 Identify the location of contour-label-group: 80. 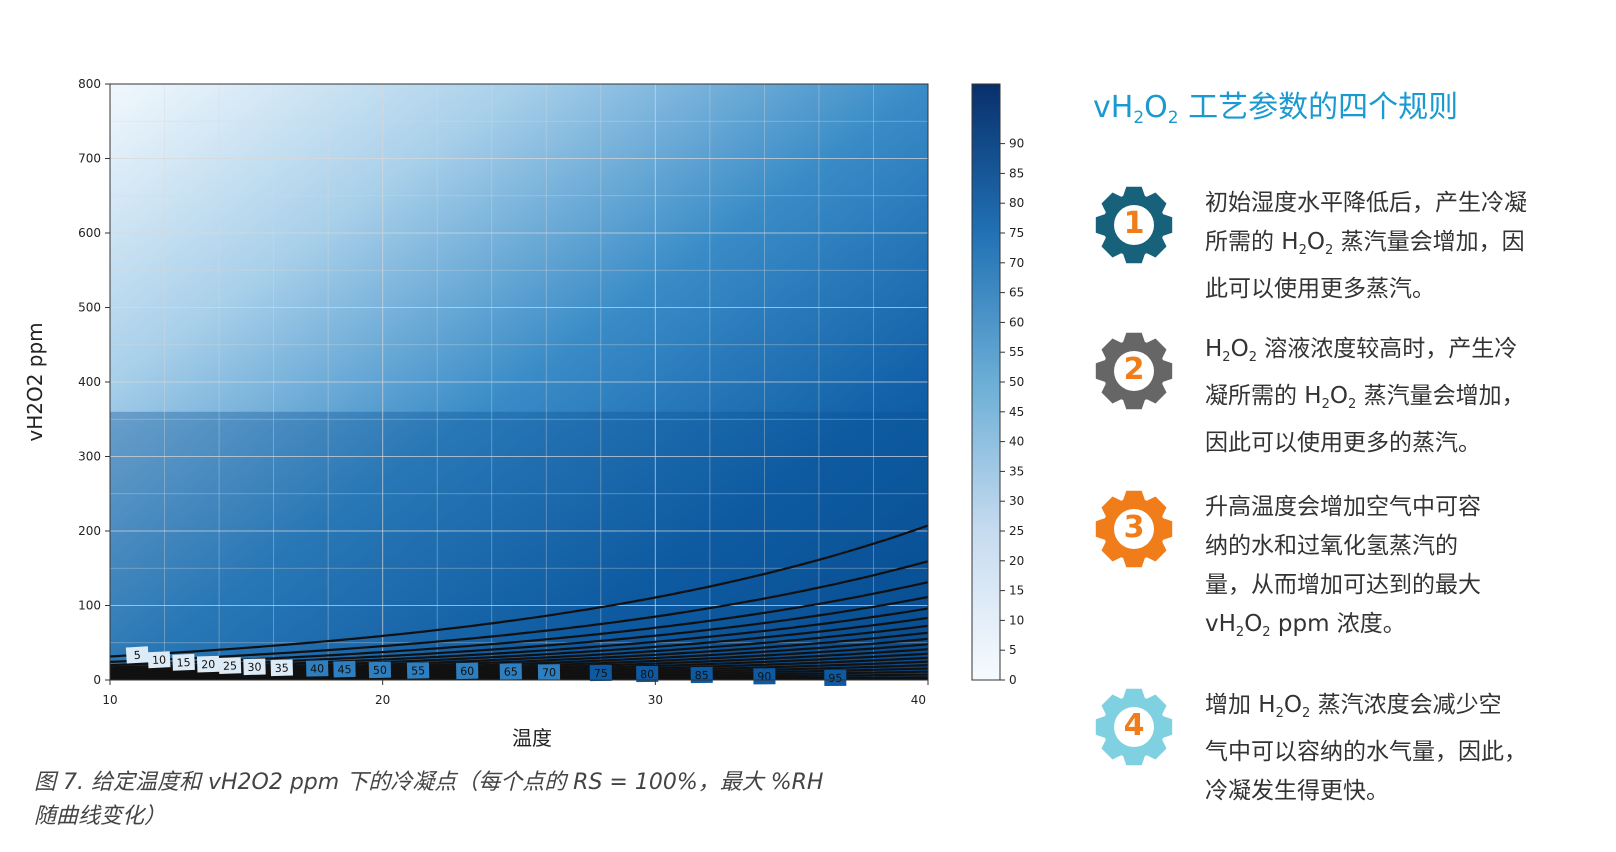
(647, 674).